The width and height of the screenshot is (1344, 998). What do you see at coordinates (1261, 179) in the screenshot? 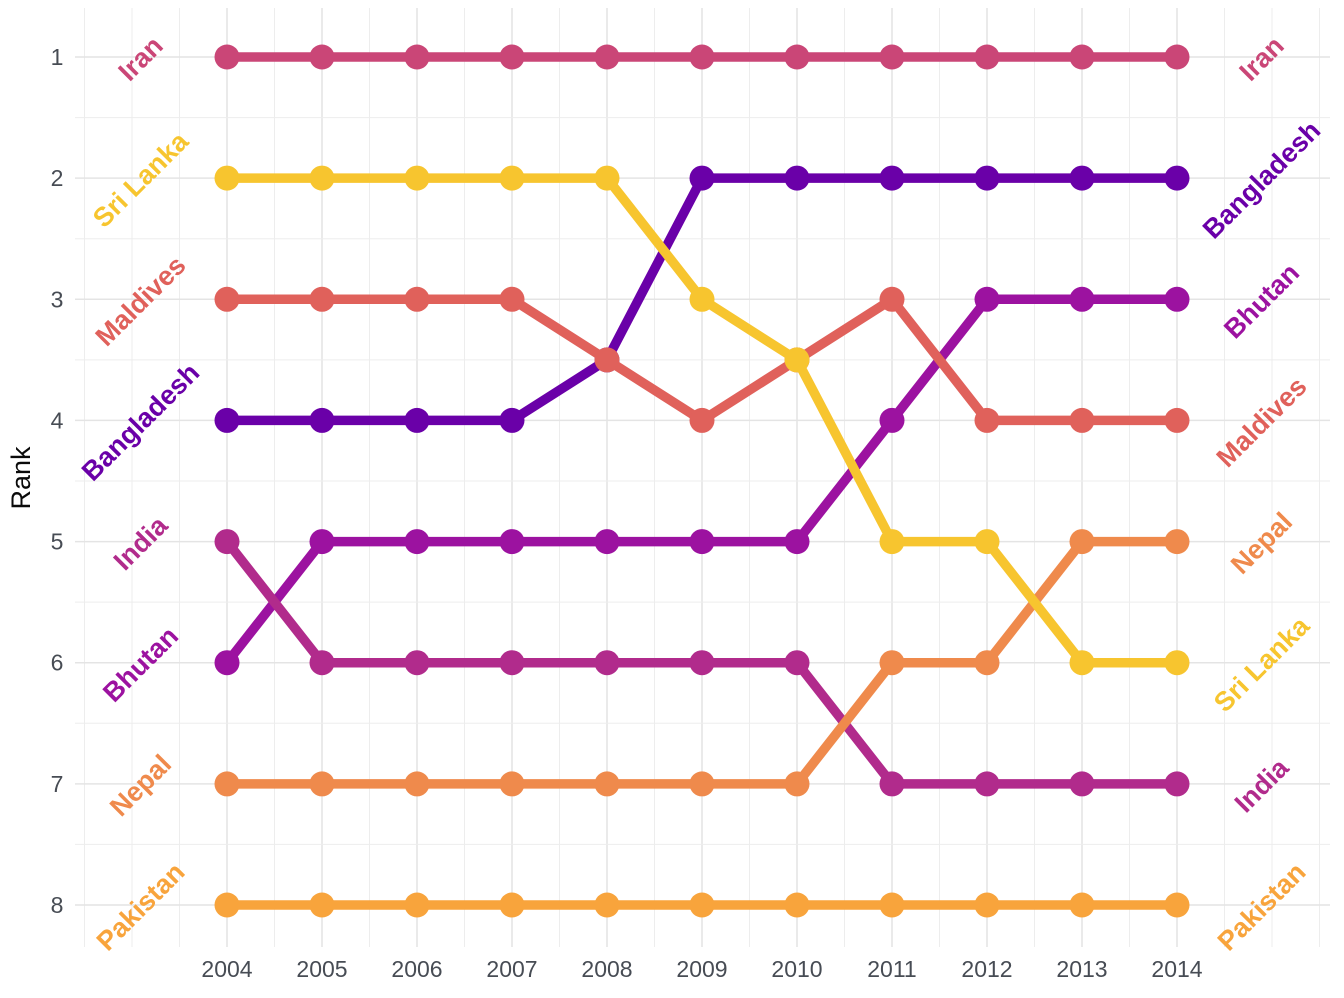
I see `country-label-right-bangladesh: Bangladesh` at bounding box center [1261, 179].